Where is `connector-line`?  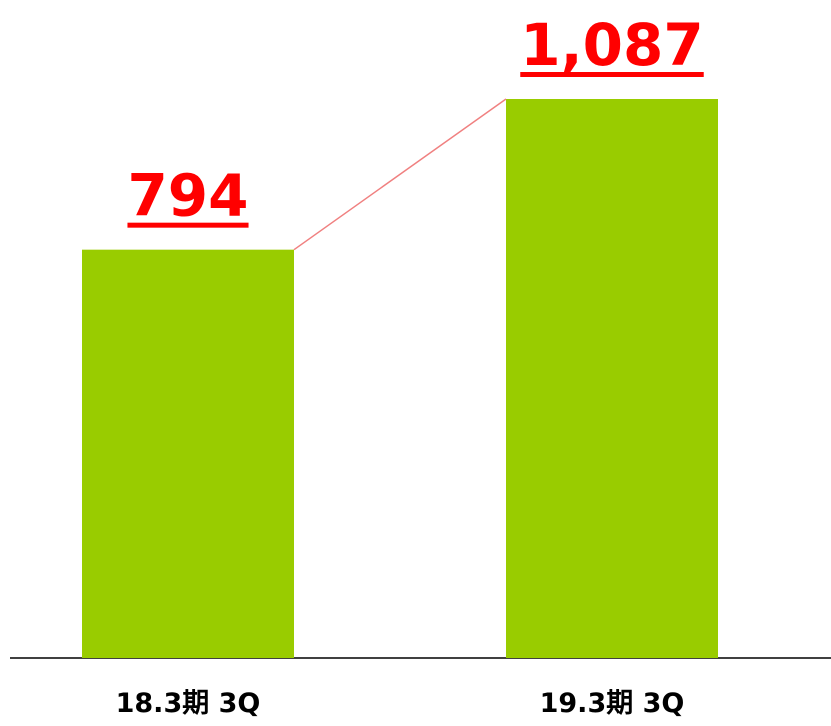 connector-line is located at coordinates (400, 174).